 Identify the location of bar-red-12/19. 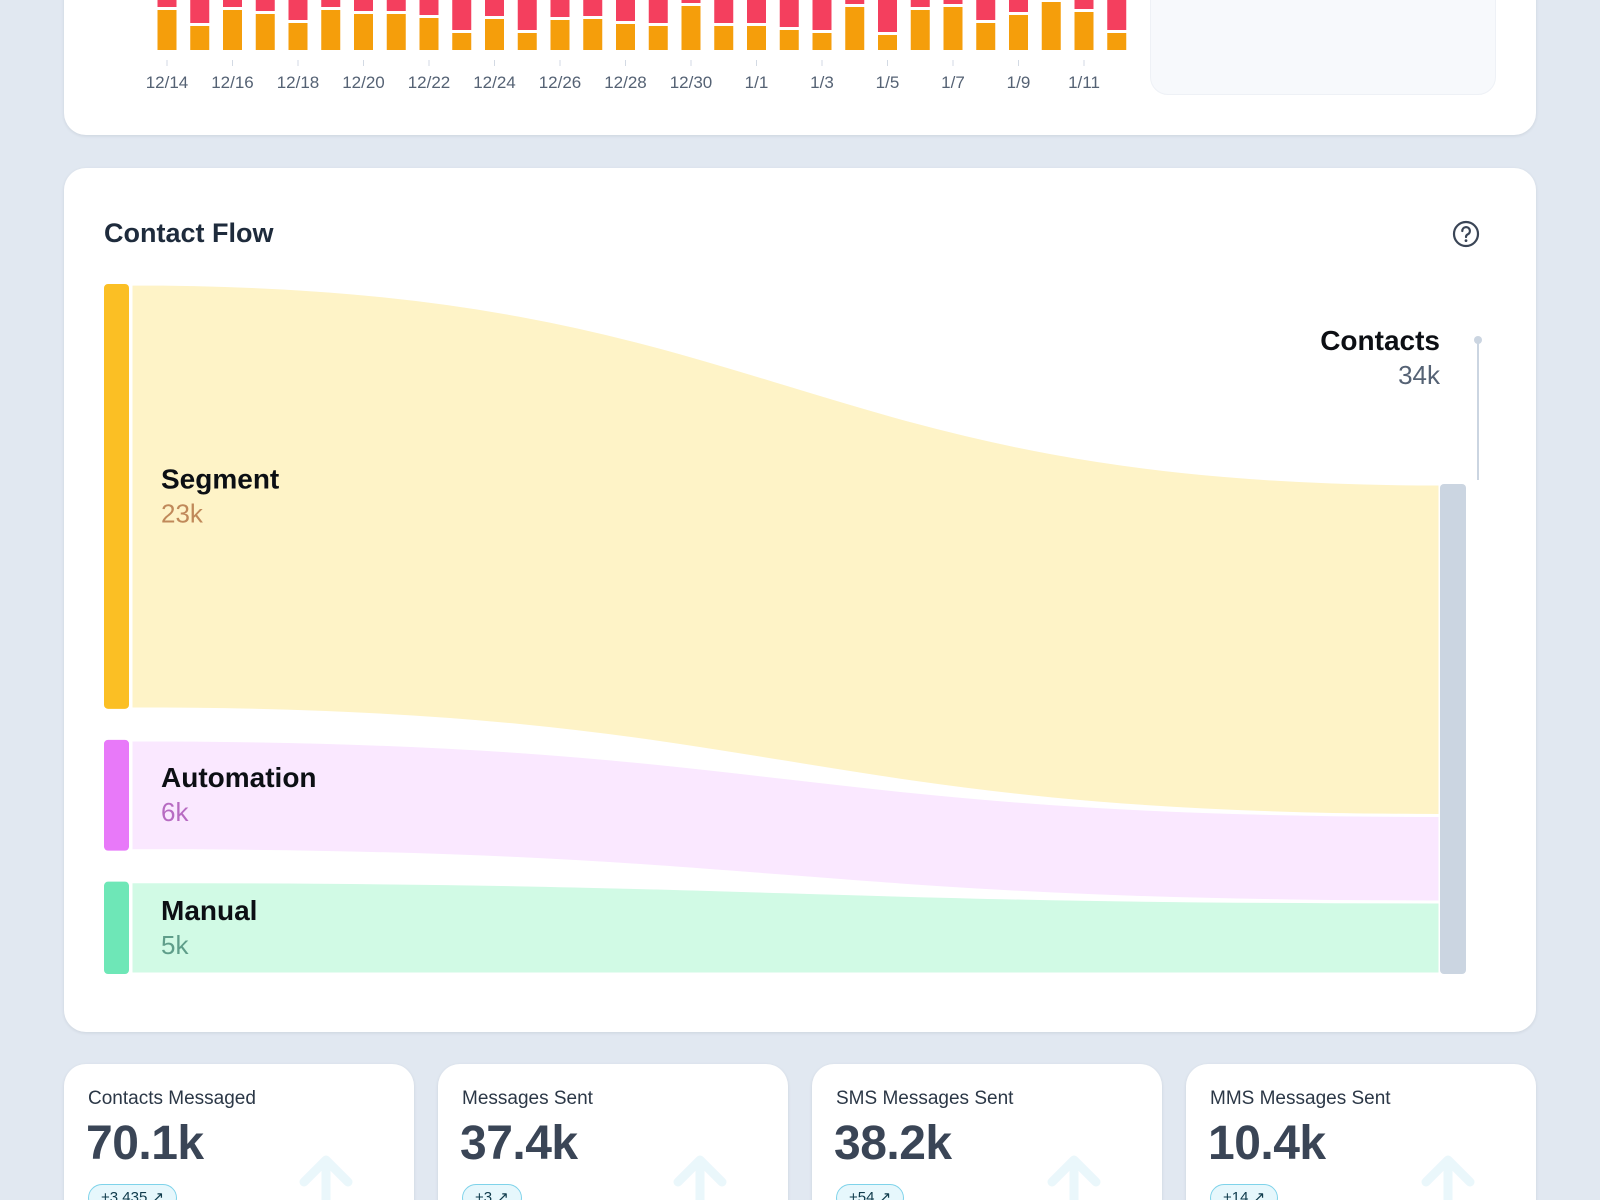
(331, 3).